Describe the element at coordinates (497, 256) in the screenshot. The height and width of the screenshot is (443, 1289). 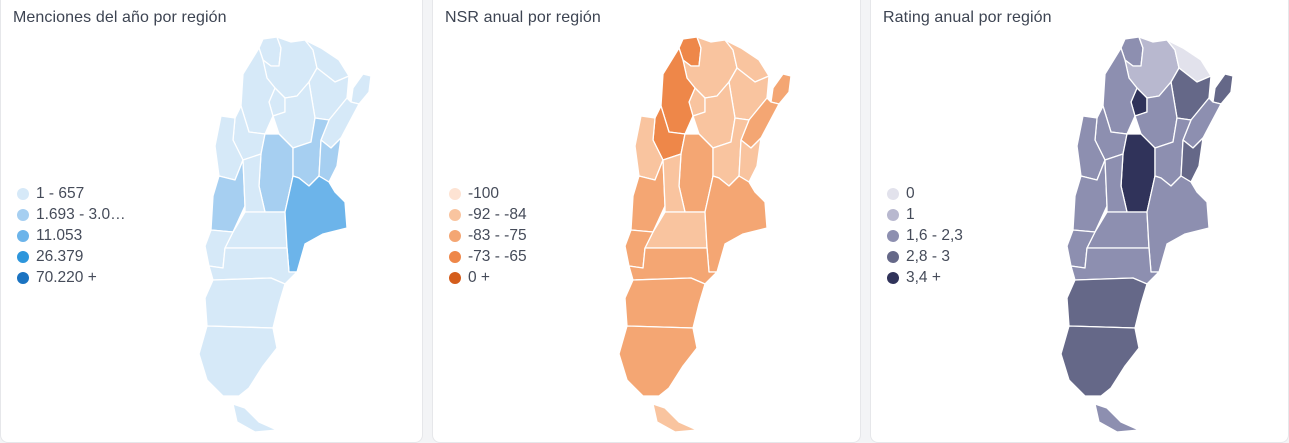
I see `legend-label: -73 - -65` at that location.